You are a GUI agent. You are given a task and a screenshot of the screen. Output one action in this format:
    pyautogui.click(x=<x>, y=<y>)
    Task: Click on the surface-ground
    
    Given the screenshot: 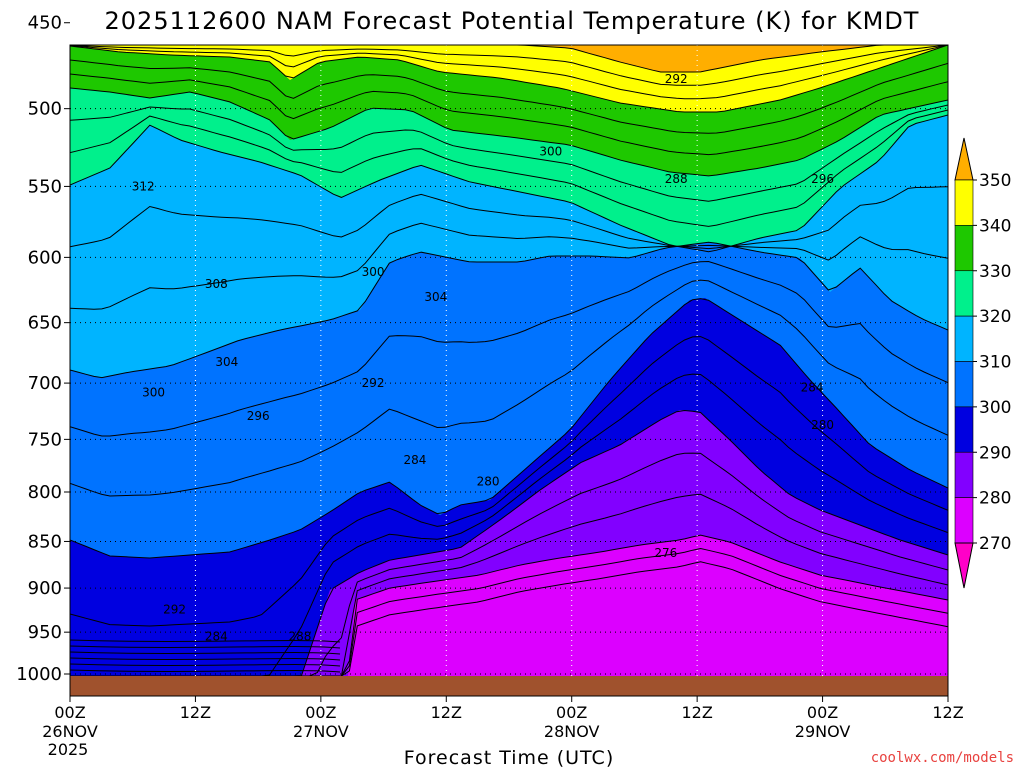 What is the action you would take?
    pyautogui.click(x=509, y=686)
    